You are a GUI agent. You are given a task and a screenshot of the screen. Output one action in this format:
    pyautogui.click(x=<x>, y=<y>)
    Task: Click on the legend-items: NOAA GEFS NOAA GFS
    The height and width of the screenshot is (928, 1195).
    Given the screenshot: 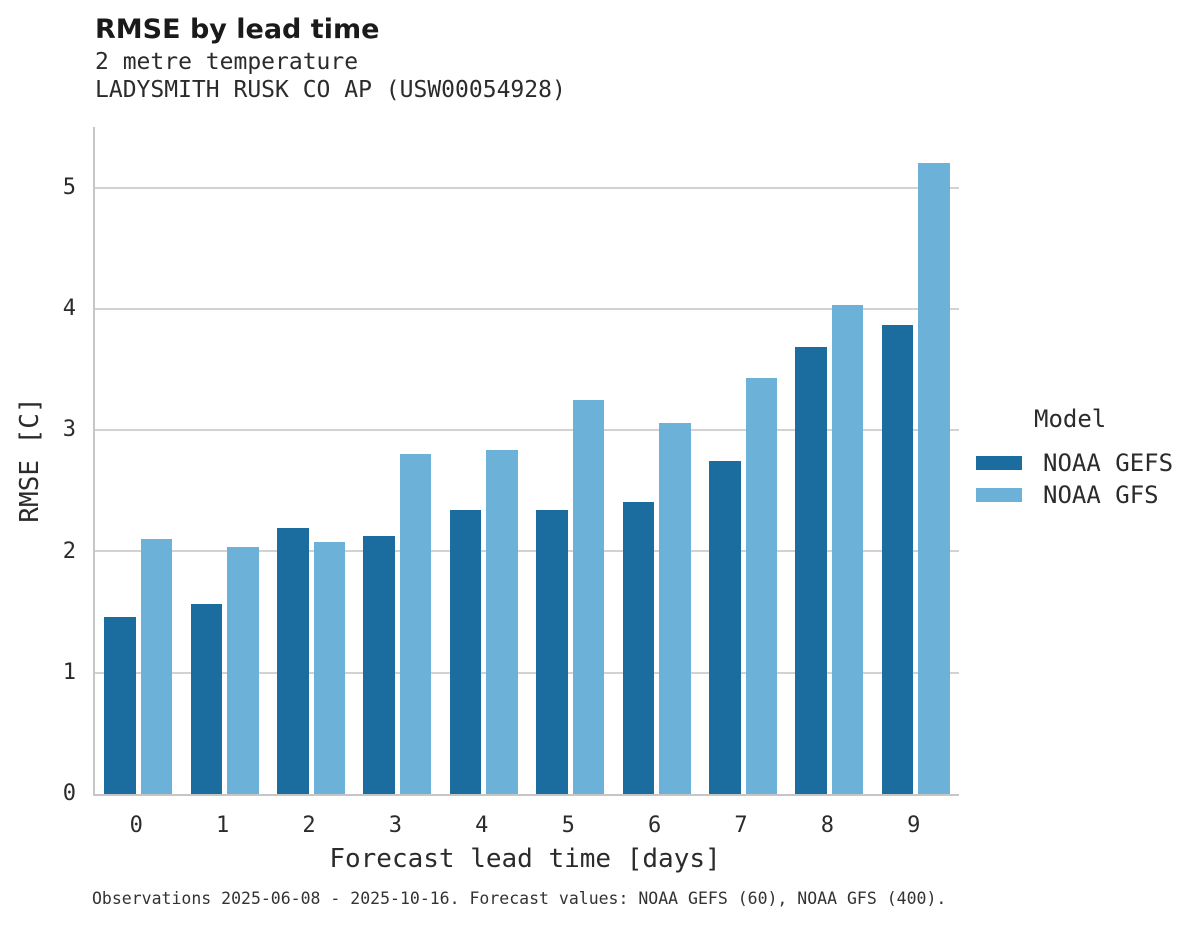 What is the action you would take?
    pyautogui.click(x=1074, y=479)
    